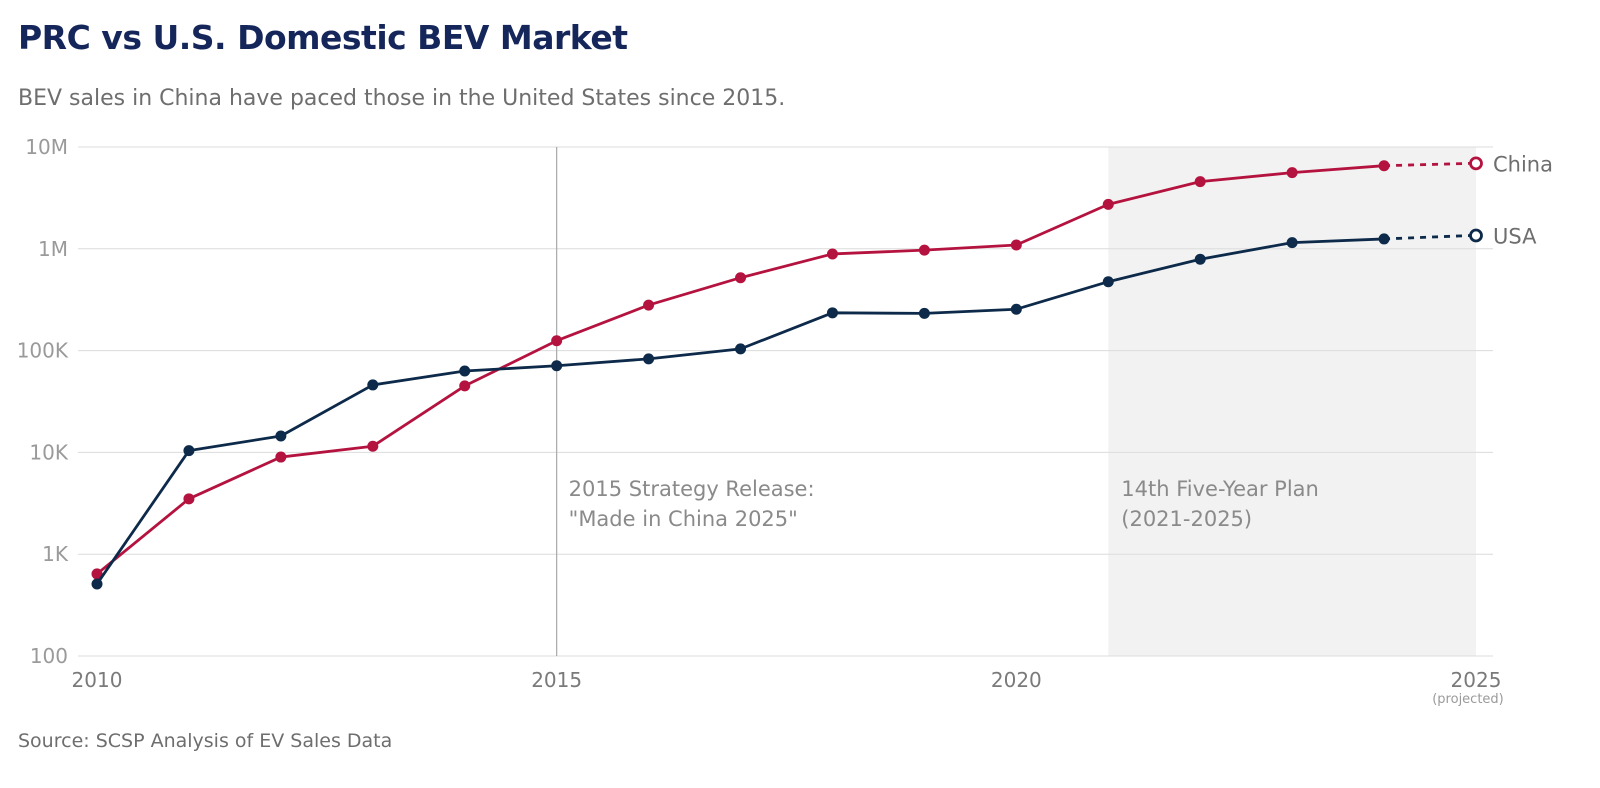 This screenshot has width=1600, height=788. What do you see at coordinates (205, 741) in the screenshot?
I see `source-note: Source: SCSP Analysis of EV Sales Data` at bounding box center [205, 741].